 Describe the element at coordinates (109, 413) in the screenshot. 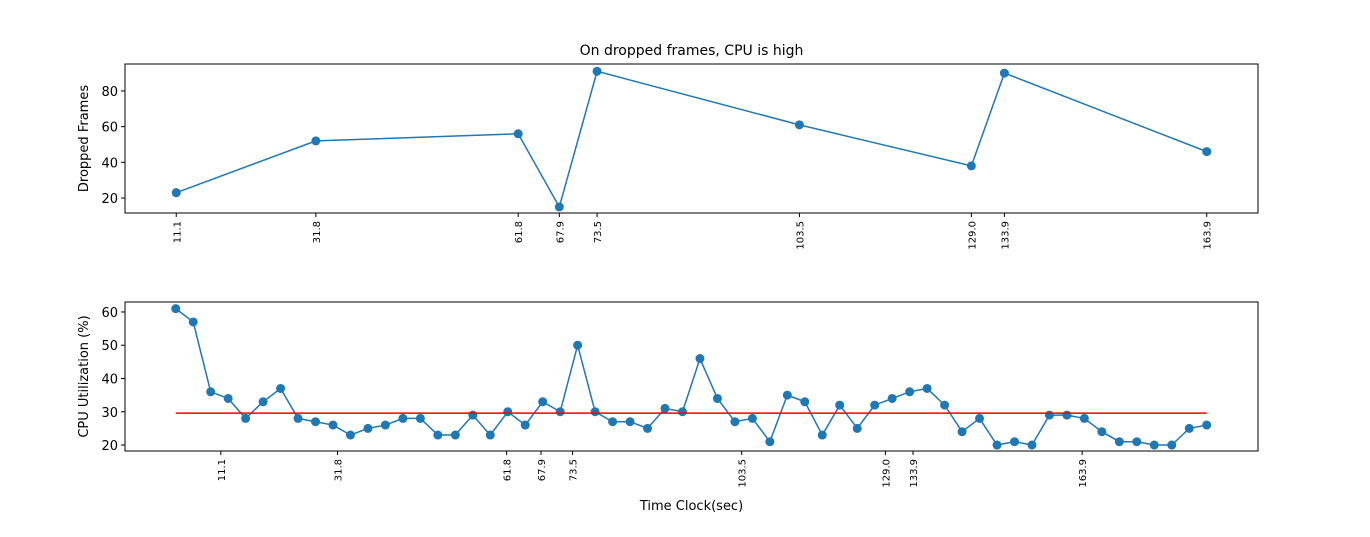

I see `y-tick-label: 30` at that location.